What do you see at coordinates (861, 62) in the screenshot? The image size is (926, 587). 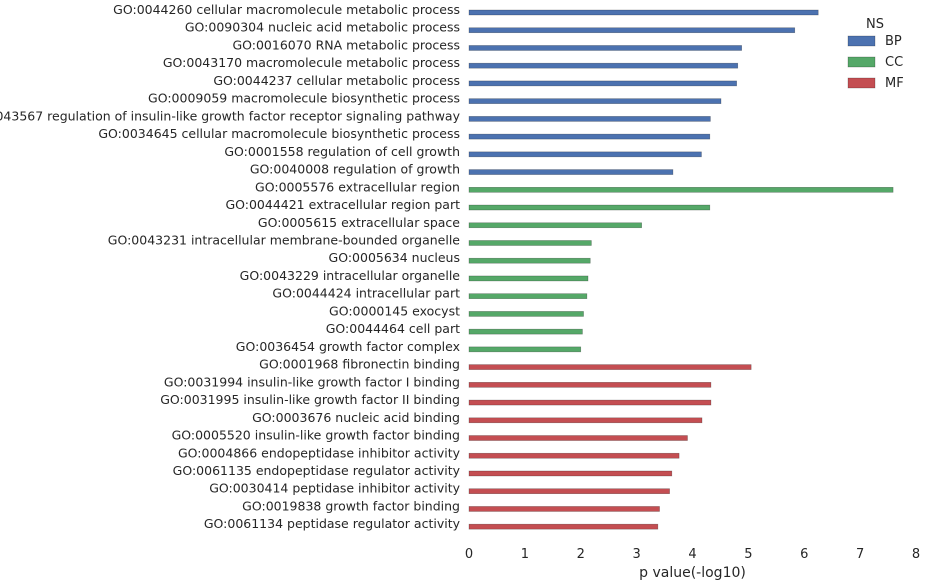 I see `legend-swatch-cc` at bounding box center [861, 62].